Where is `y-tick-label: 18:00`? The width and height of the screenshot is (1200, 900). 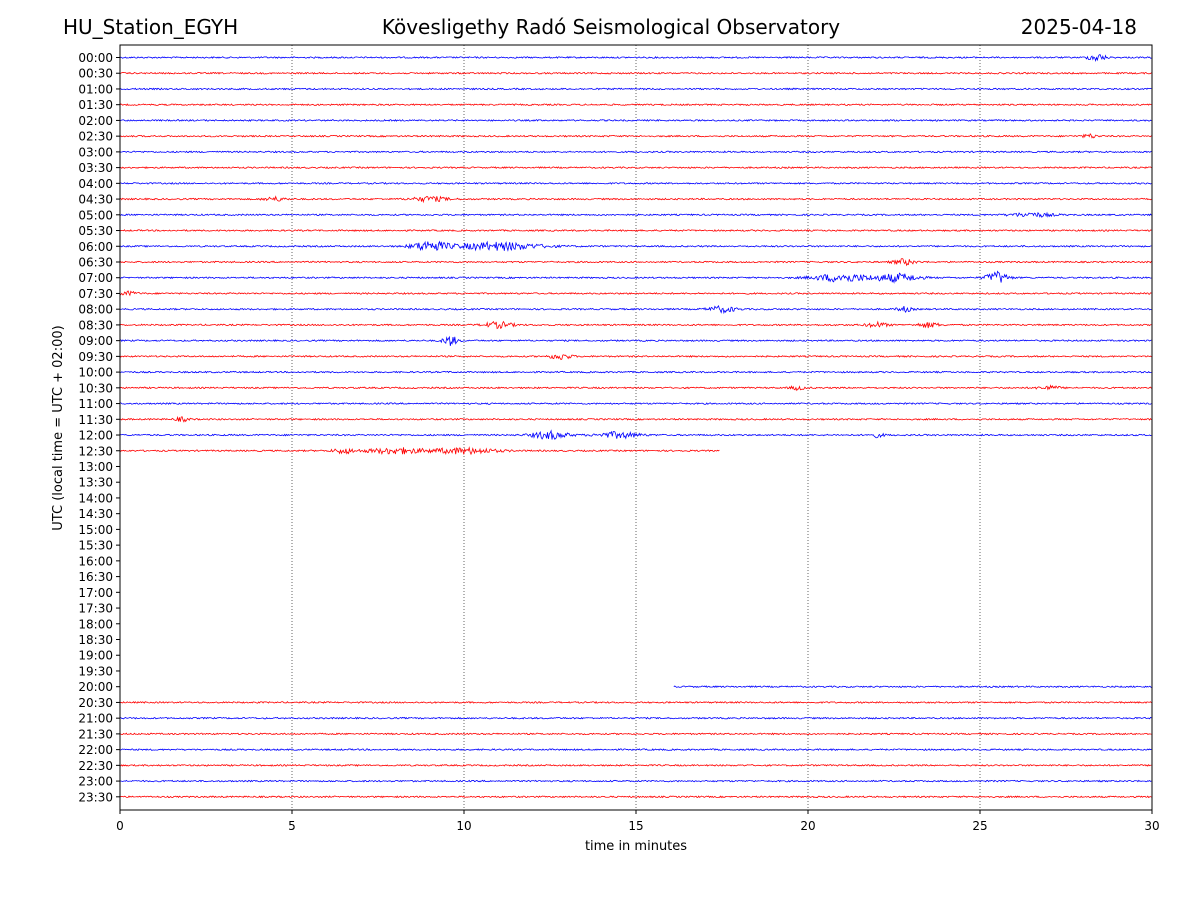
y-tick-label: 18:00 is located at coordinates (95, 624).